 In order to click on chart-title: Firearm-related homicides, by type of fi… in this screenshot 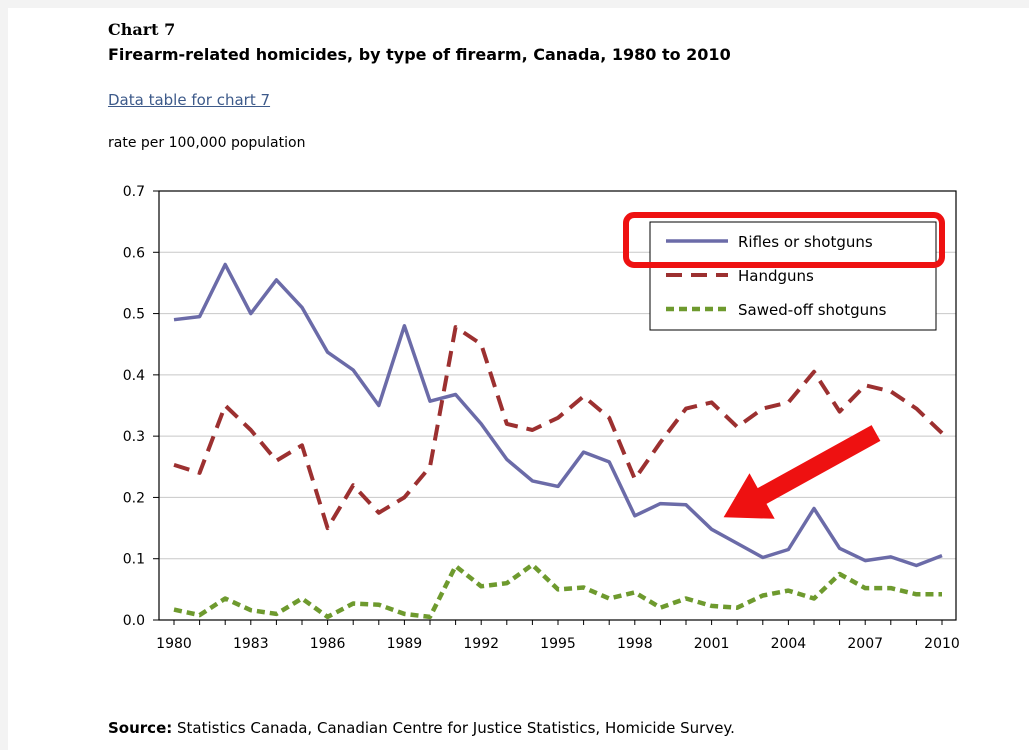, I will do `click(419, 54)`.